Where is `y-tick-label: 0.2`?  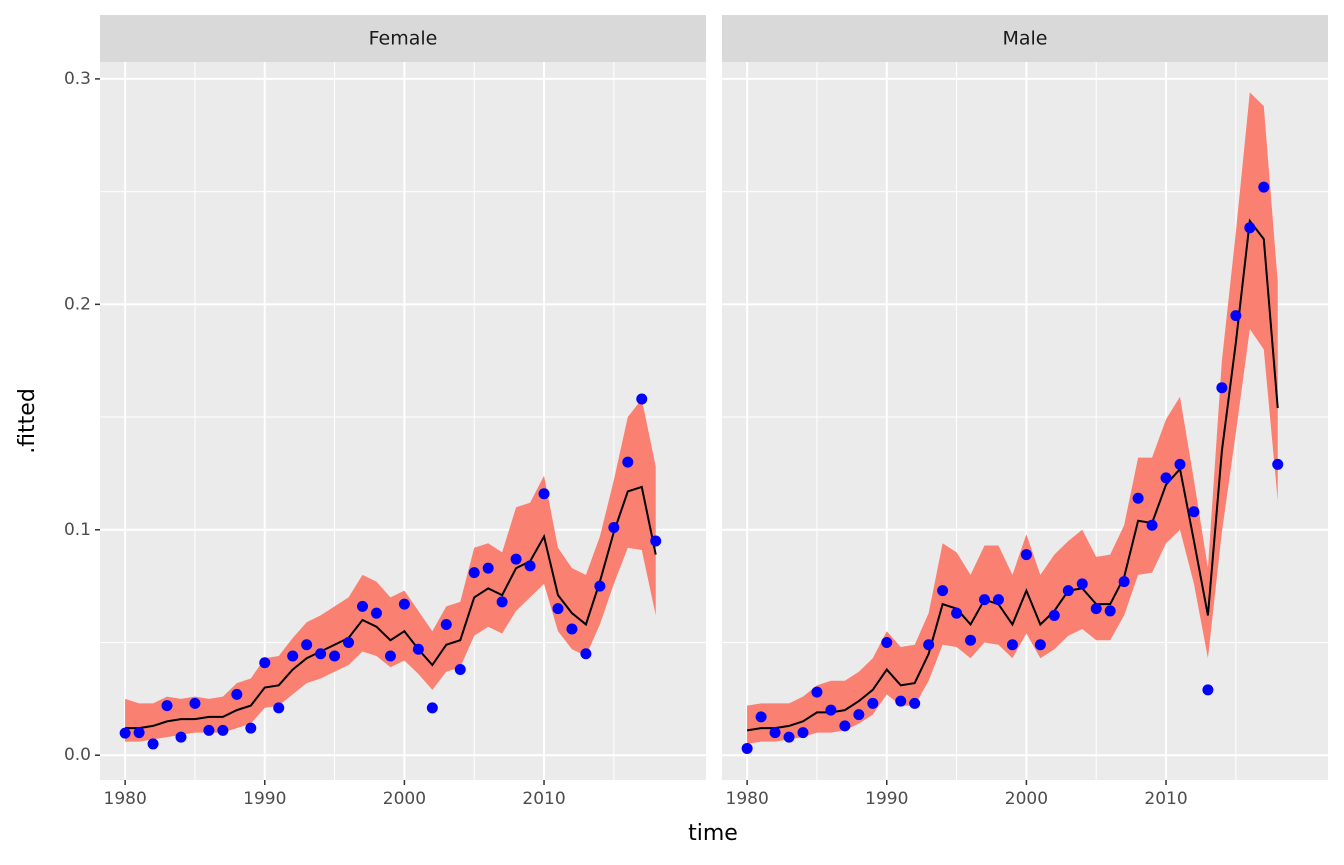 y-tick-label: 0.2 is located at coordinates (77, 304).